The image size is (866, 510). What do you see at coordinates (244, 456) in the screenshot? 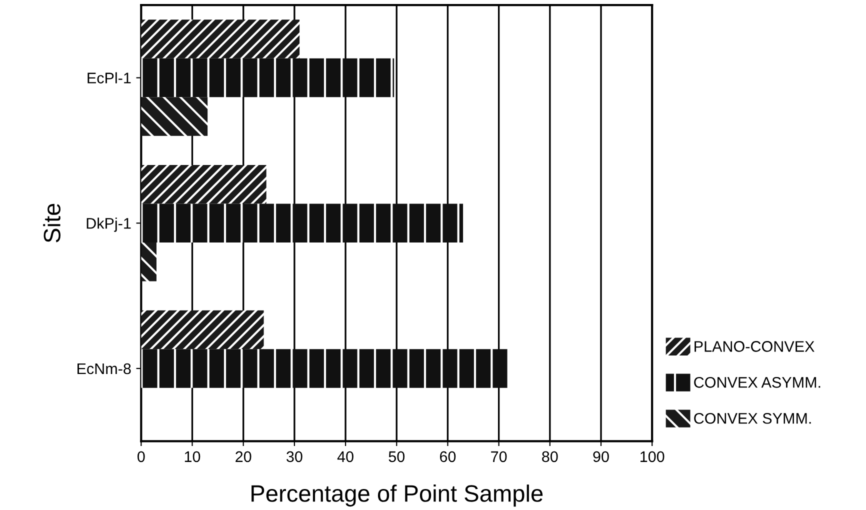
I see `x-tick-label: 20` at bounding box center [244, 456].